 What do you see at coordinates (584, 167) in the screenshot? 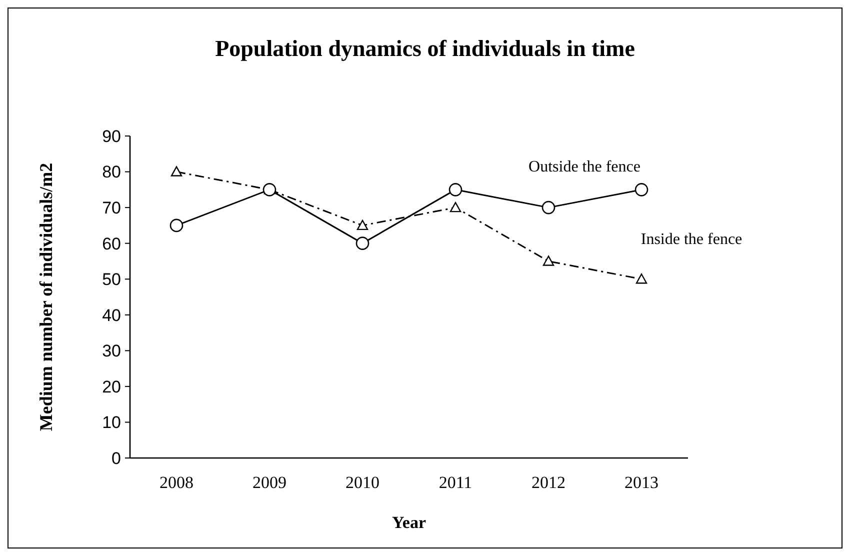
I see `series-label: Outside the fence` at bounding box center [584, 167].